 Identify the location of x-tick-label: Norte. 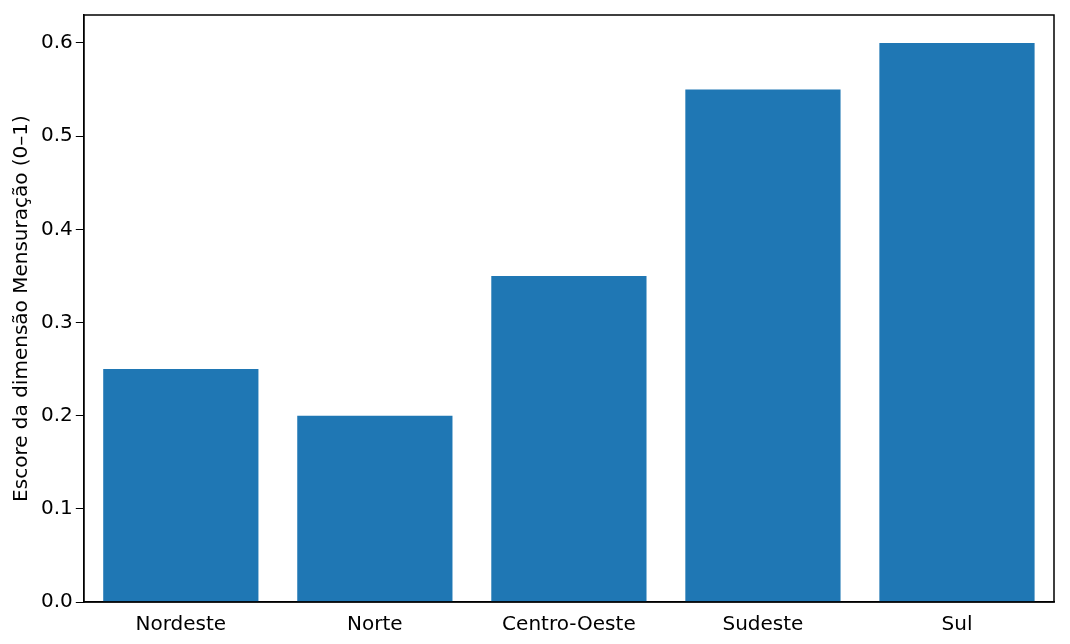
(375, 623).